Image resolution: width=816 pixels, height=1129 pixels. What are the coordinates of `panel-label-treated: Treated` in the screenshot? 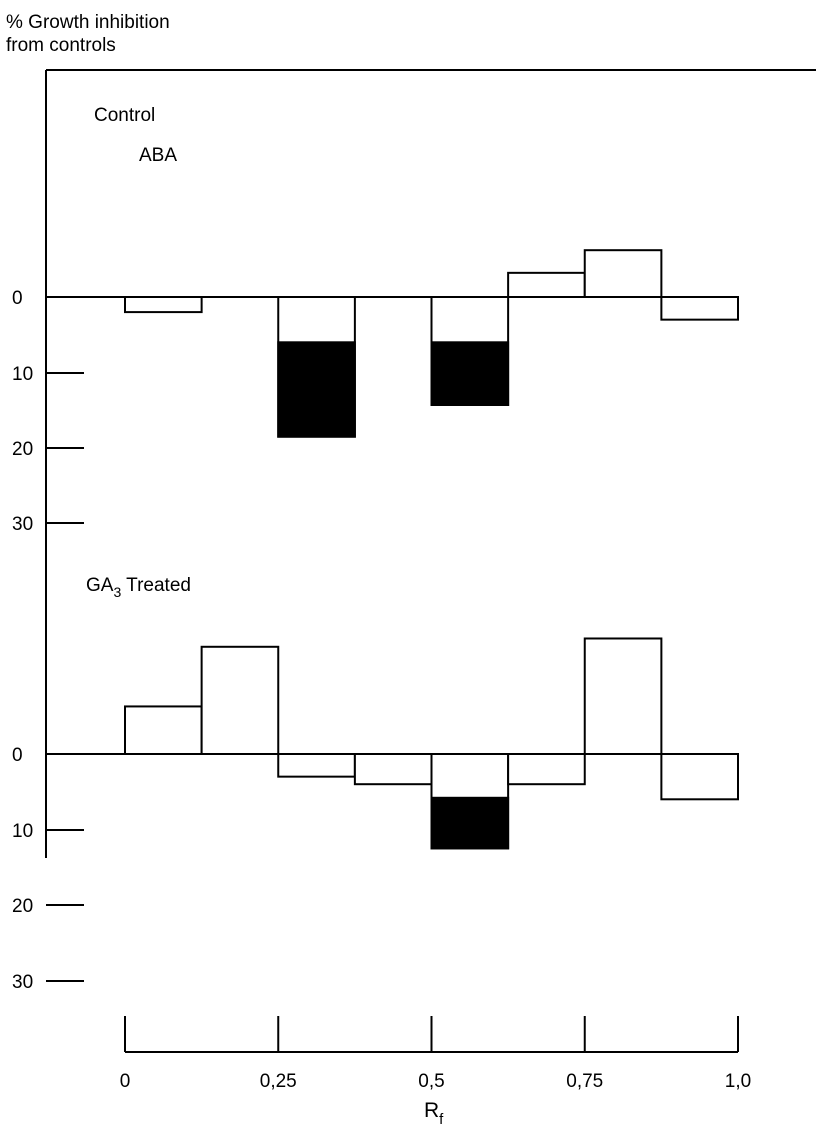 It's located at (156, 585).